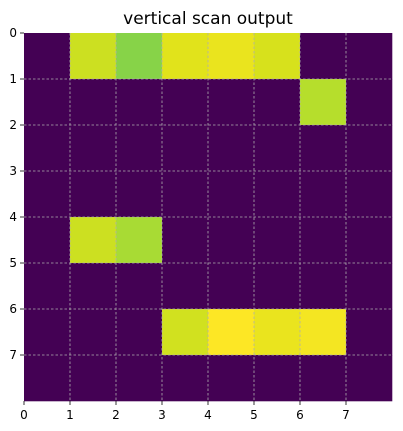  Describe the element at coordinates (116, 415) in the screenshot. I see `x-tick-label: 2` at that location.